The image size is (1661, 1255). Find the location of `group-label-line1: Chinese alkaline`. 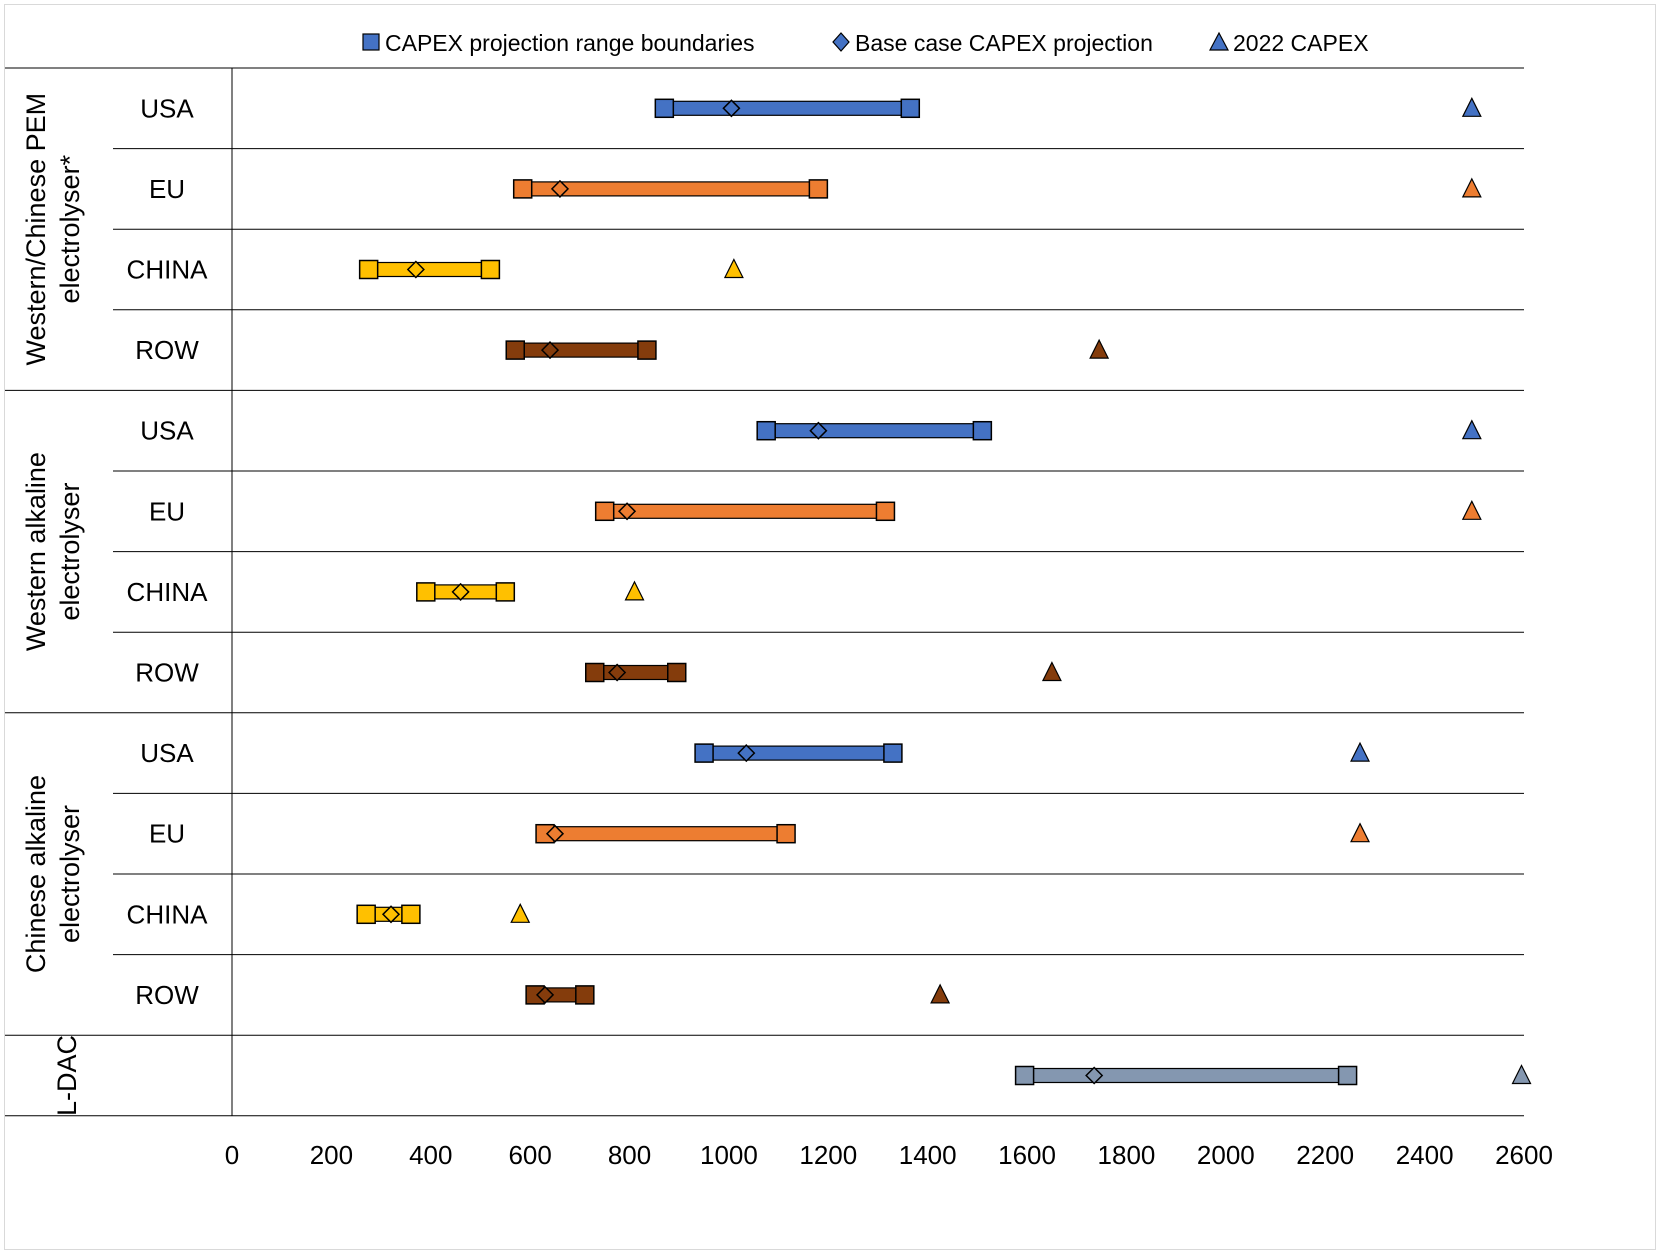

group-label-line1: Chinese alkaline is located at coordinates (36, 874).